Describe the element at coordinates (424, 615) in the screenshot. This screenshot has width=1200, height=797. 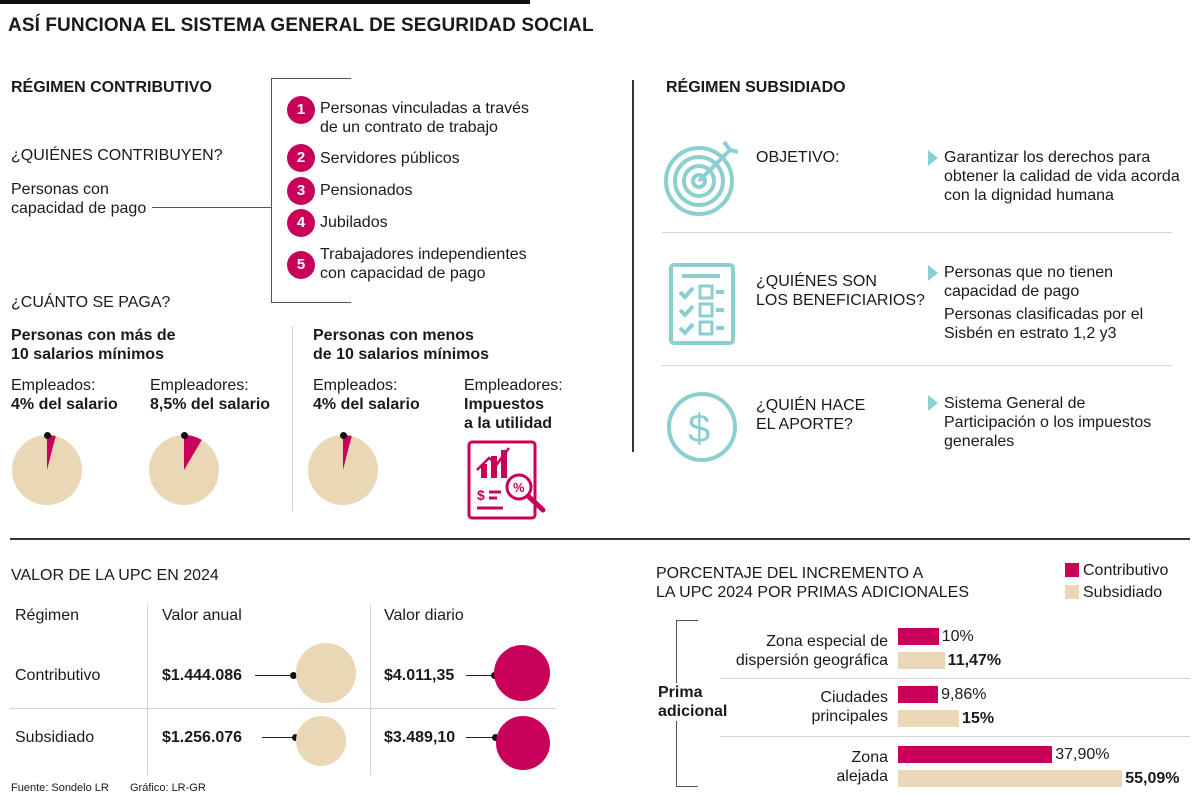
I see `col-valor-diario: Valor diario` at that location.